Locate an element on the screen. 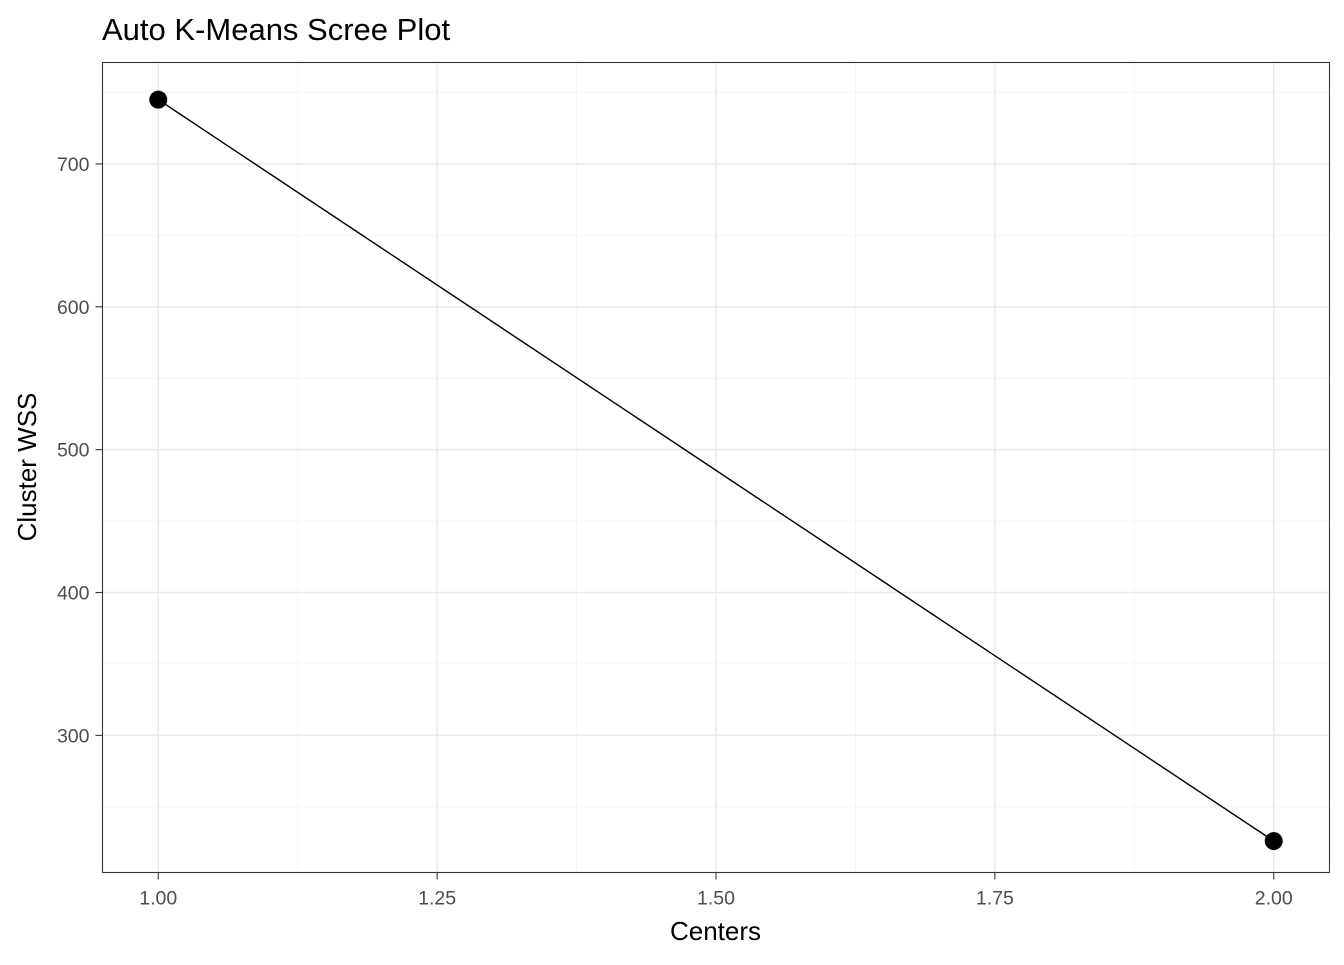  y-tick-label: 600 is located at coordinates (73, 308).